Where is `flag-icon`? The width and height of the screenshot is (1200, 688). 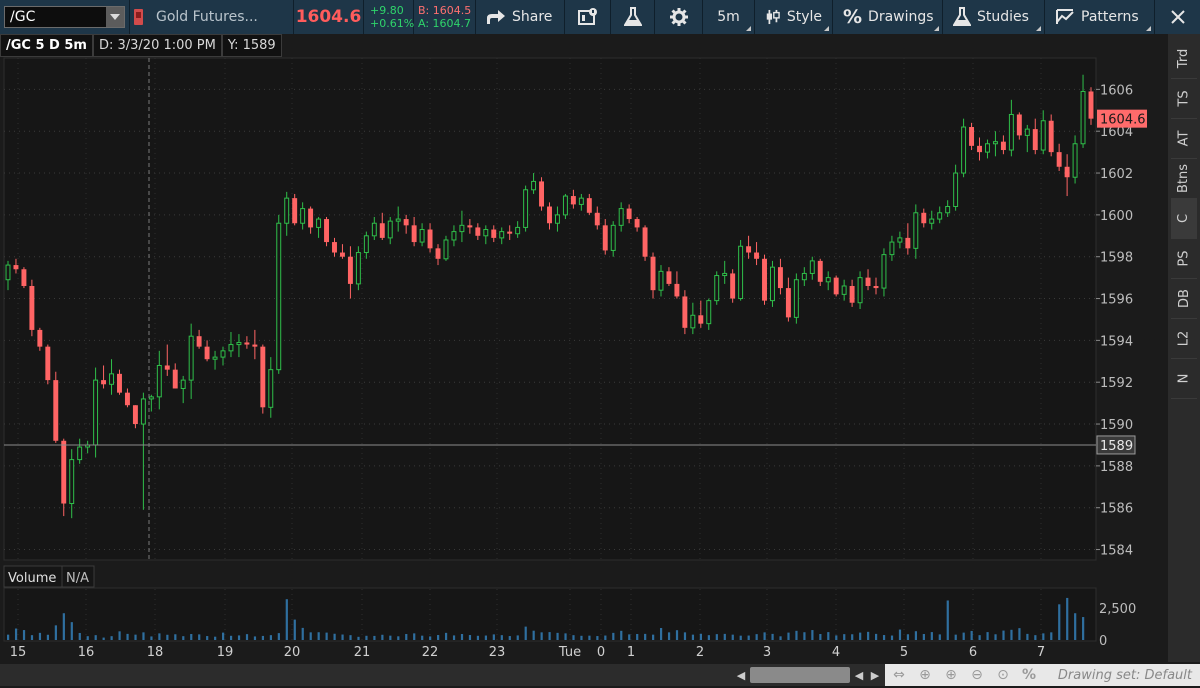 flag-icon is located at coordinates (138, 17).